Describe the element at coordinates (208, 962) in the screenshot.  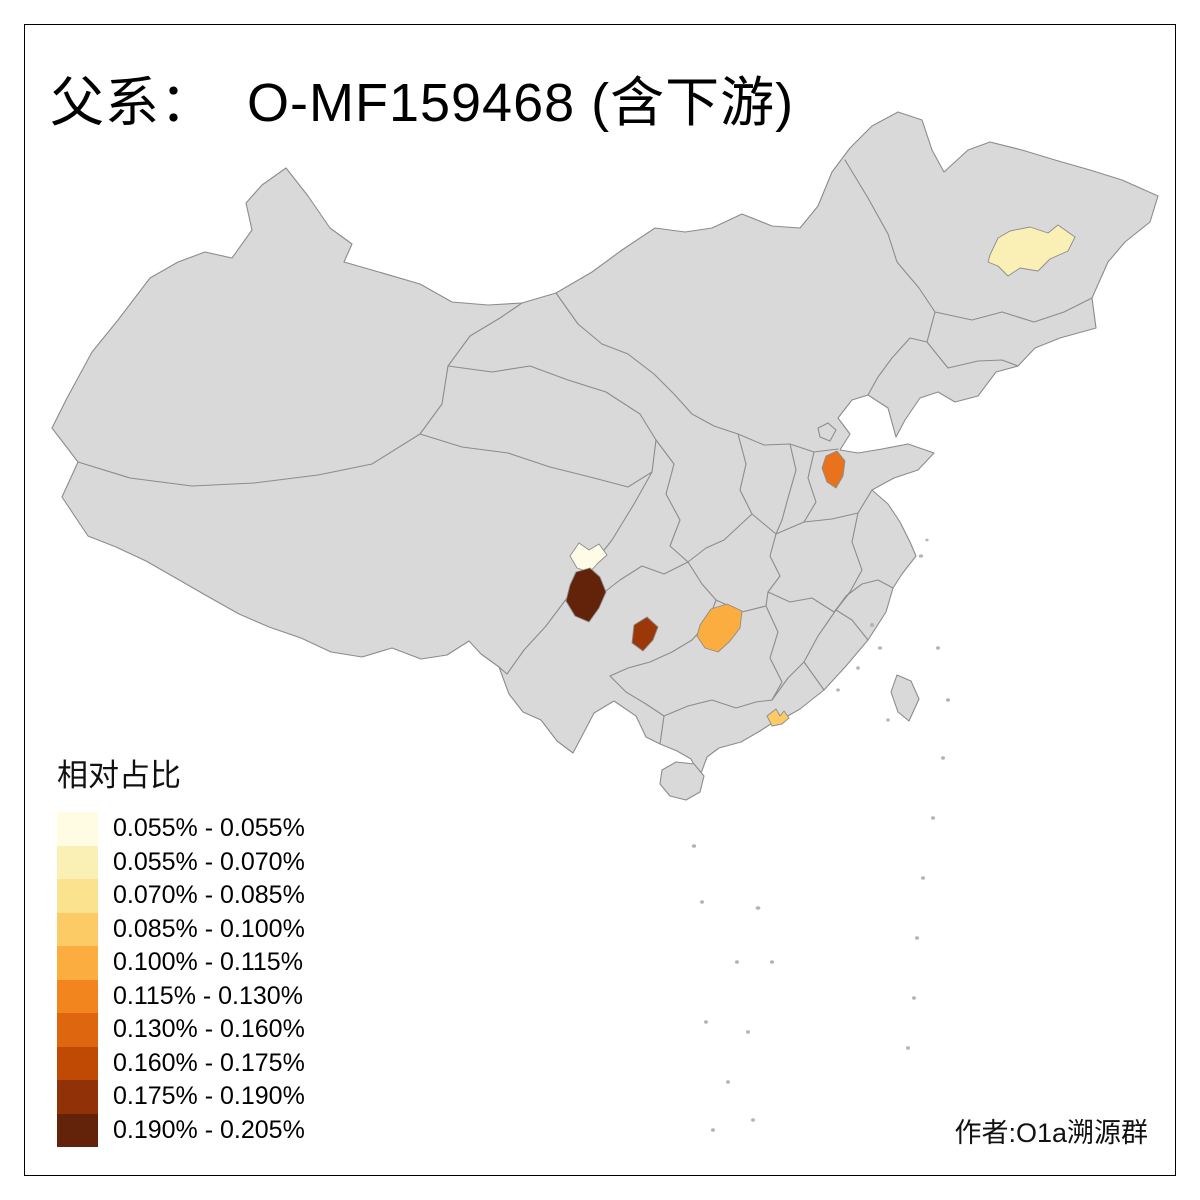
I see `legend-label: 0.100% - 0.115%` at that location.